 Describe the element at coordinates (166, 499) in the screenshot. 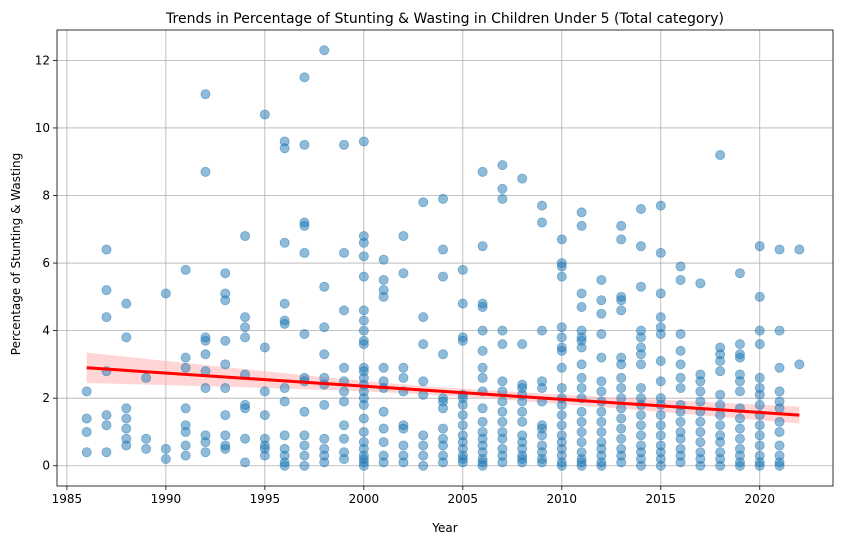

I see `x-tick-label: 1990` at that location.